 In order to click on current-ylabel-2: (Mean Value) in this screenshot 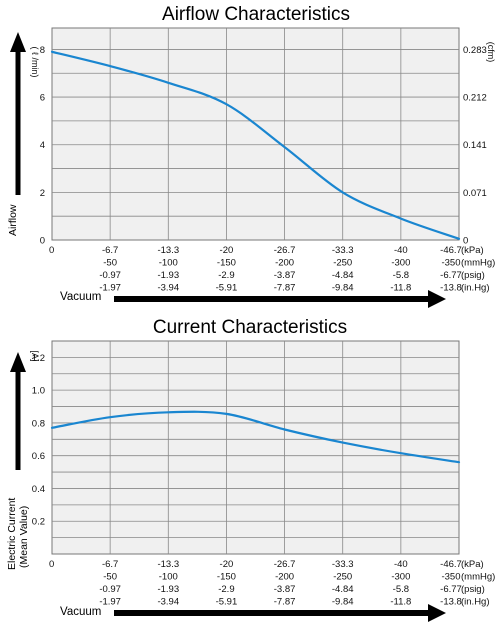, I will do `click(24, 537)`.